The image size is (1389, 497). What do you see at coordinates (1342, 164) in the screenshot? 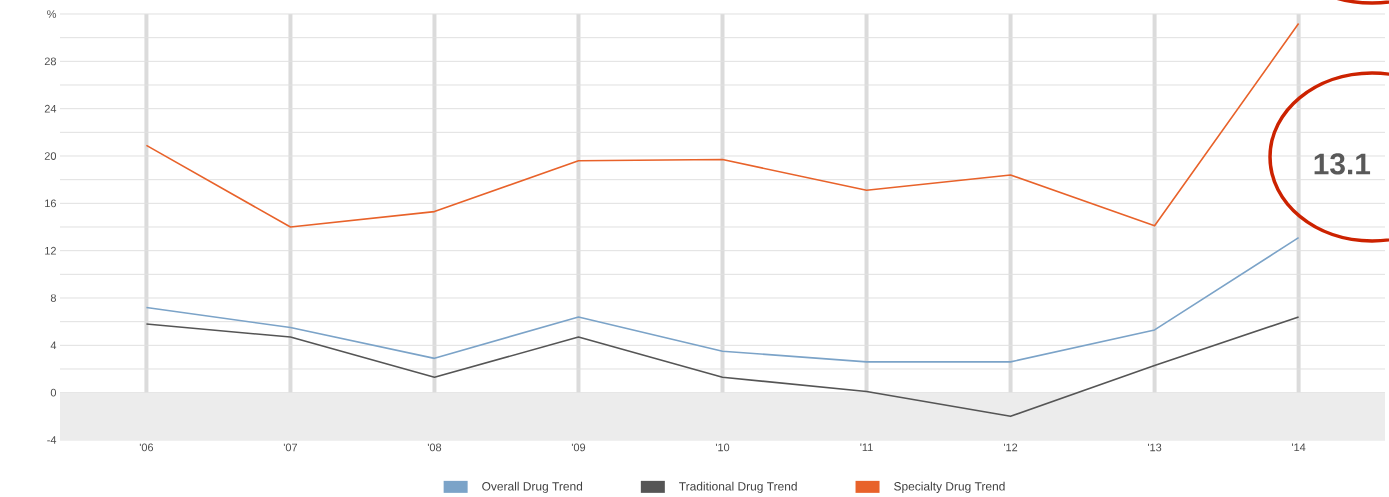
I see `annotation: 13.1` at bounding box center [1342, 164].